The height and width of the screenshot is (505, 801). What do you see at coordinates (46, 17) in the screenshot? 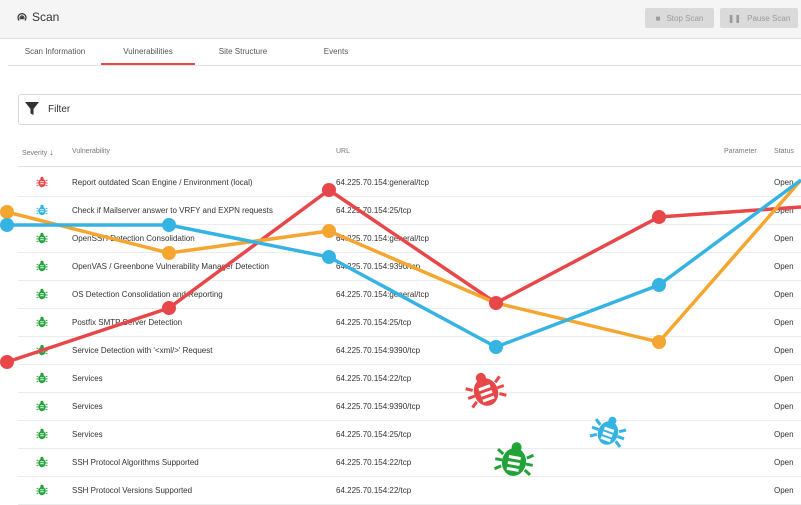
I see `app-title-text: Scan` at bounding box center [46, 17].